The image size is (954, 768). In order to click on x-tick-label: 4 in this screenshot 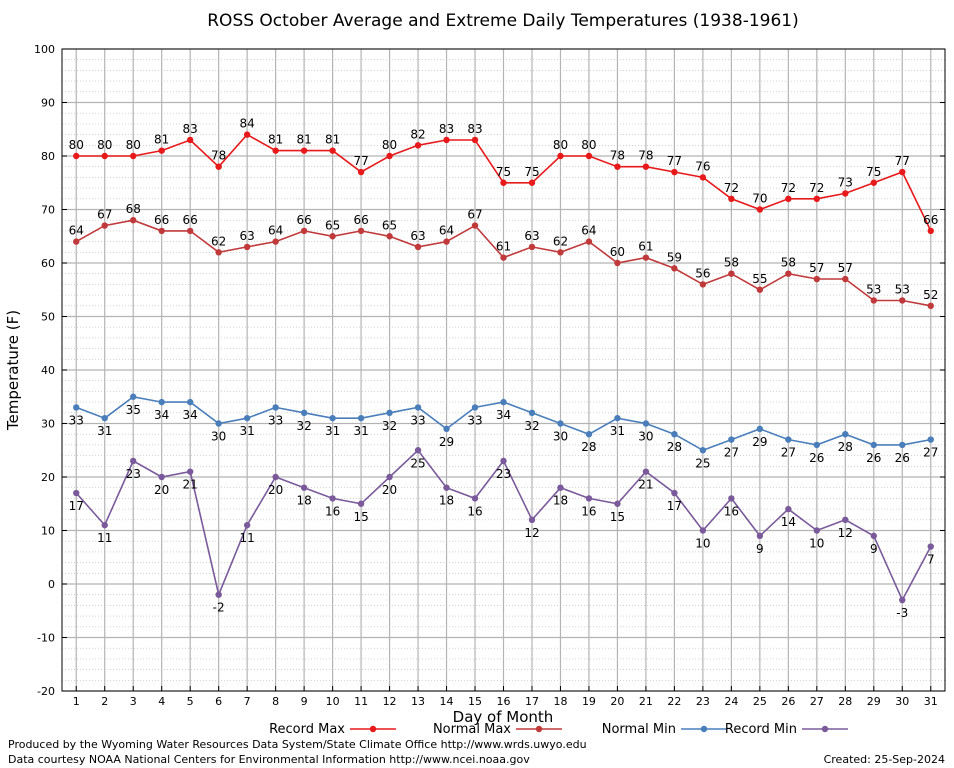, I will do `click(161, 701)`.